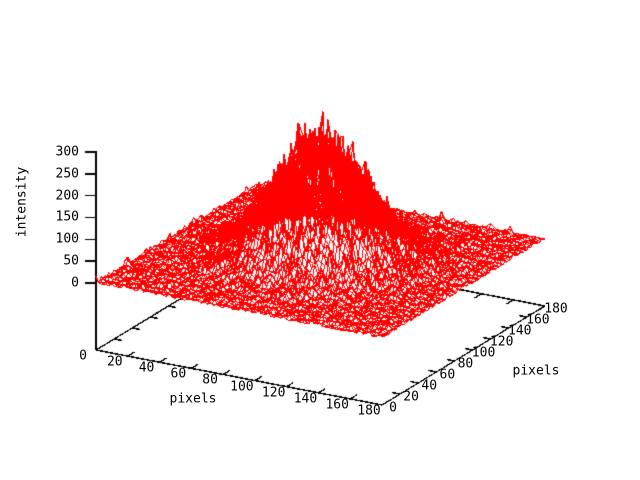  Describe the element at coordinates (483, 353) in the screenshot. I see `y-tick-label: 100` at that location.